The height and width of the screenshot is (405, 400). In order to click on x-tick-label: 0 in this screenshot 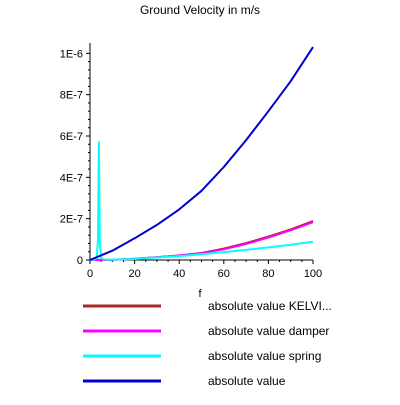, I will do `click(90, 274)`.